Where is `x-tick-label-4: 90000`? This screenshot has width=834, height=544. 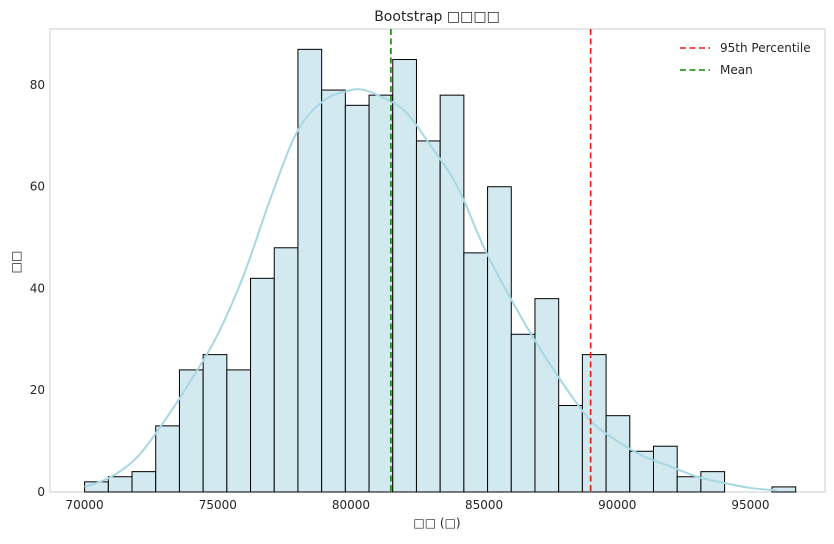
x-tick-label-4: 90000 is located at coordinates (617, 505).